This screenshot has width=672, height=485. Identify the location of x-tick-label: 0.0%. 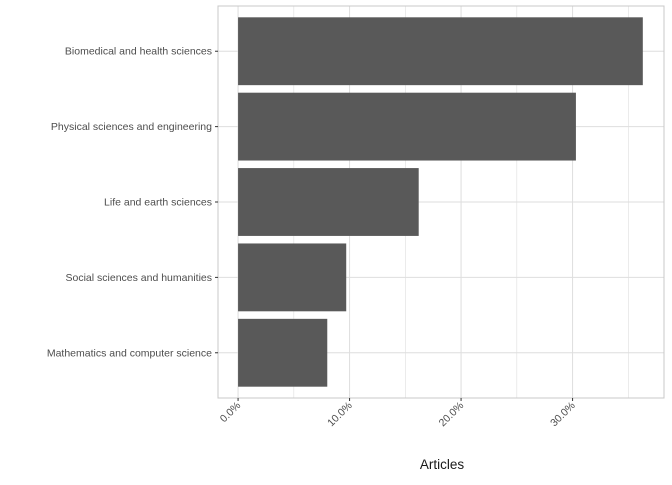
(230, 412).